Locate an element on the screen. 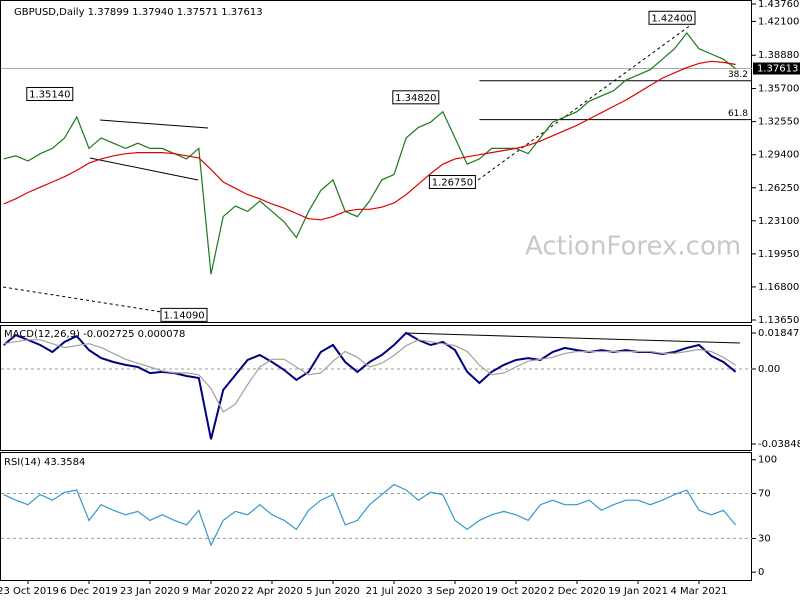 This screenshot has width=800, height=600. y-tick-label: 1.42100 is located at coordinates (778, 21).